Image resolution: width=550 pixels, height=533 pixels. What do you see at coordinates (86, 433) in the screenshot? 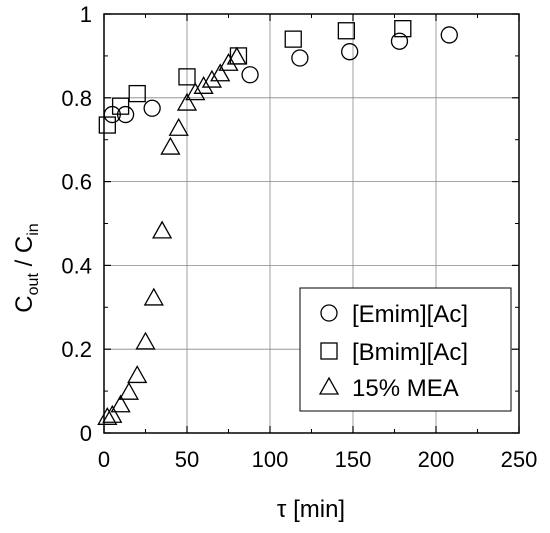
I see `y-tick-label: 0` at bounding box center [86, 433].